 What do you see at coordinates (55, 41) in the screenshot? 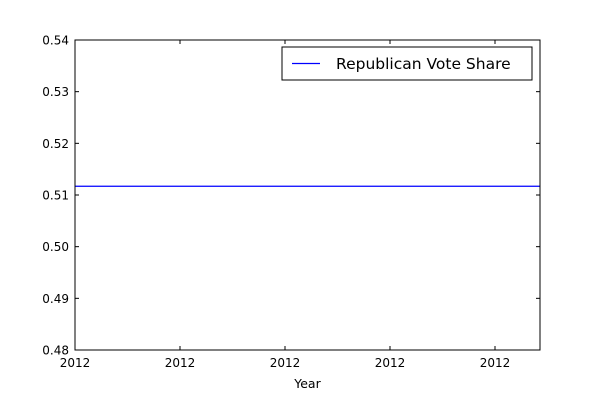
I see `y-tick-label: 0.54` at bounding box center [55, 41].